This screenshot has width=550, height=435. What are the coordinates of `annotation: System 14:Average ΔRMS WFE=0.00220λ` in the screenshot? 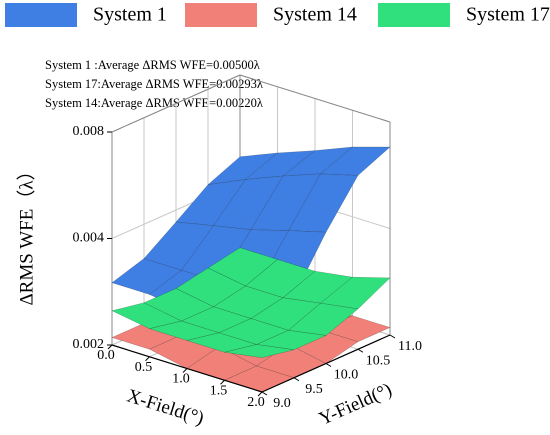 It's located at (154, 103).